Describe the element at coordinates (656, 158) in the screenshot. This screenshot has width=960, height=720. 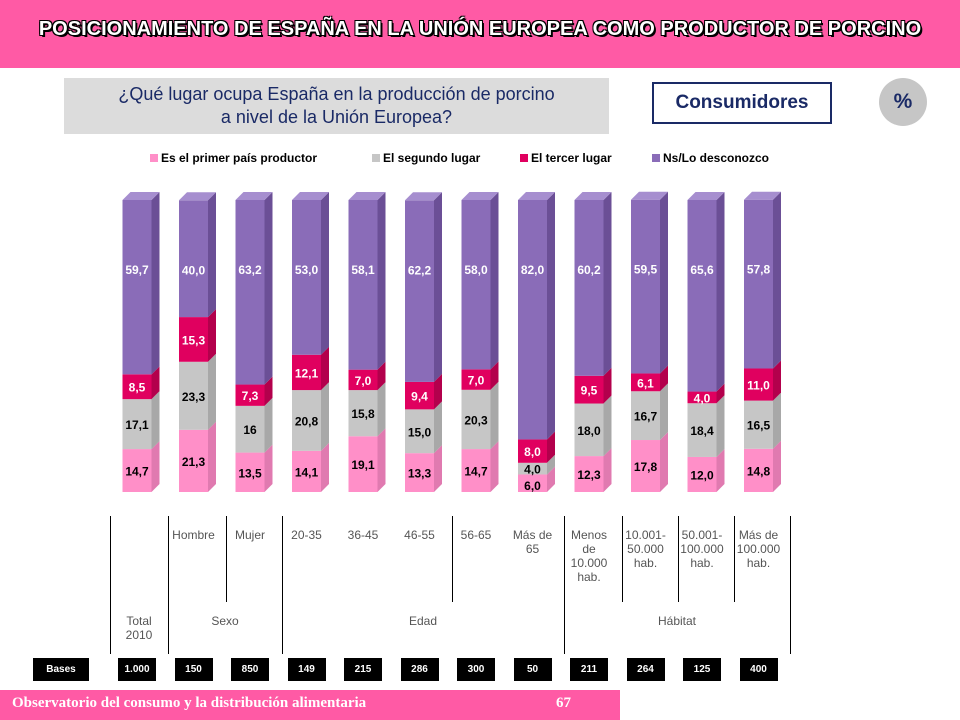
I see `legend-swatch-fourth` at that location.